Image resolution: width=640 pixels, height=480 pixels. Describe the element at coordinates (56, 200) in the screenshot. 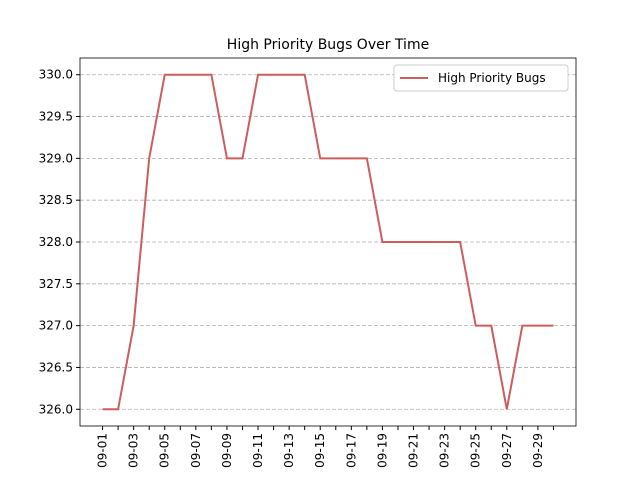

I see `y-tick-label: 328.5` at that location.